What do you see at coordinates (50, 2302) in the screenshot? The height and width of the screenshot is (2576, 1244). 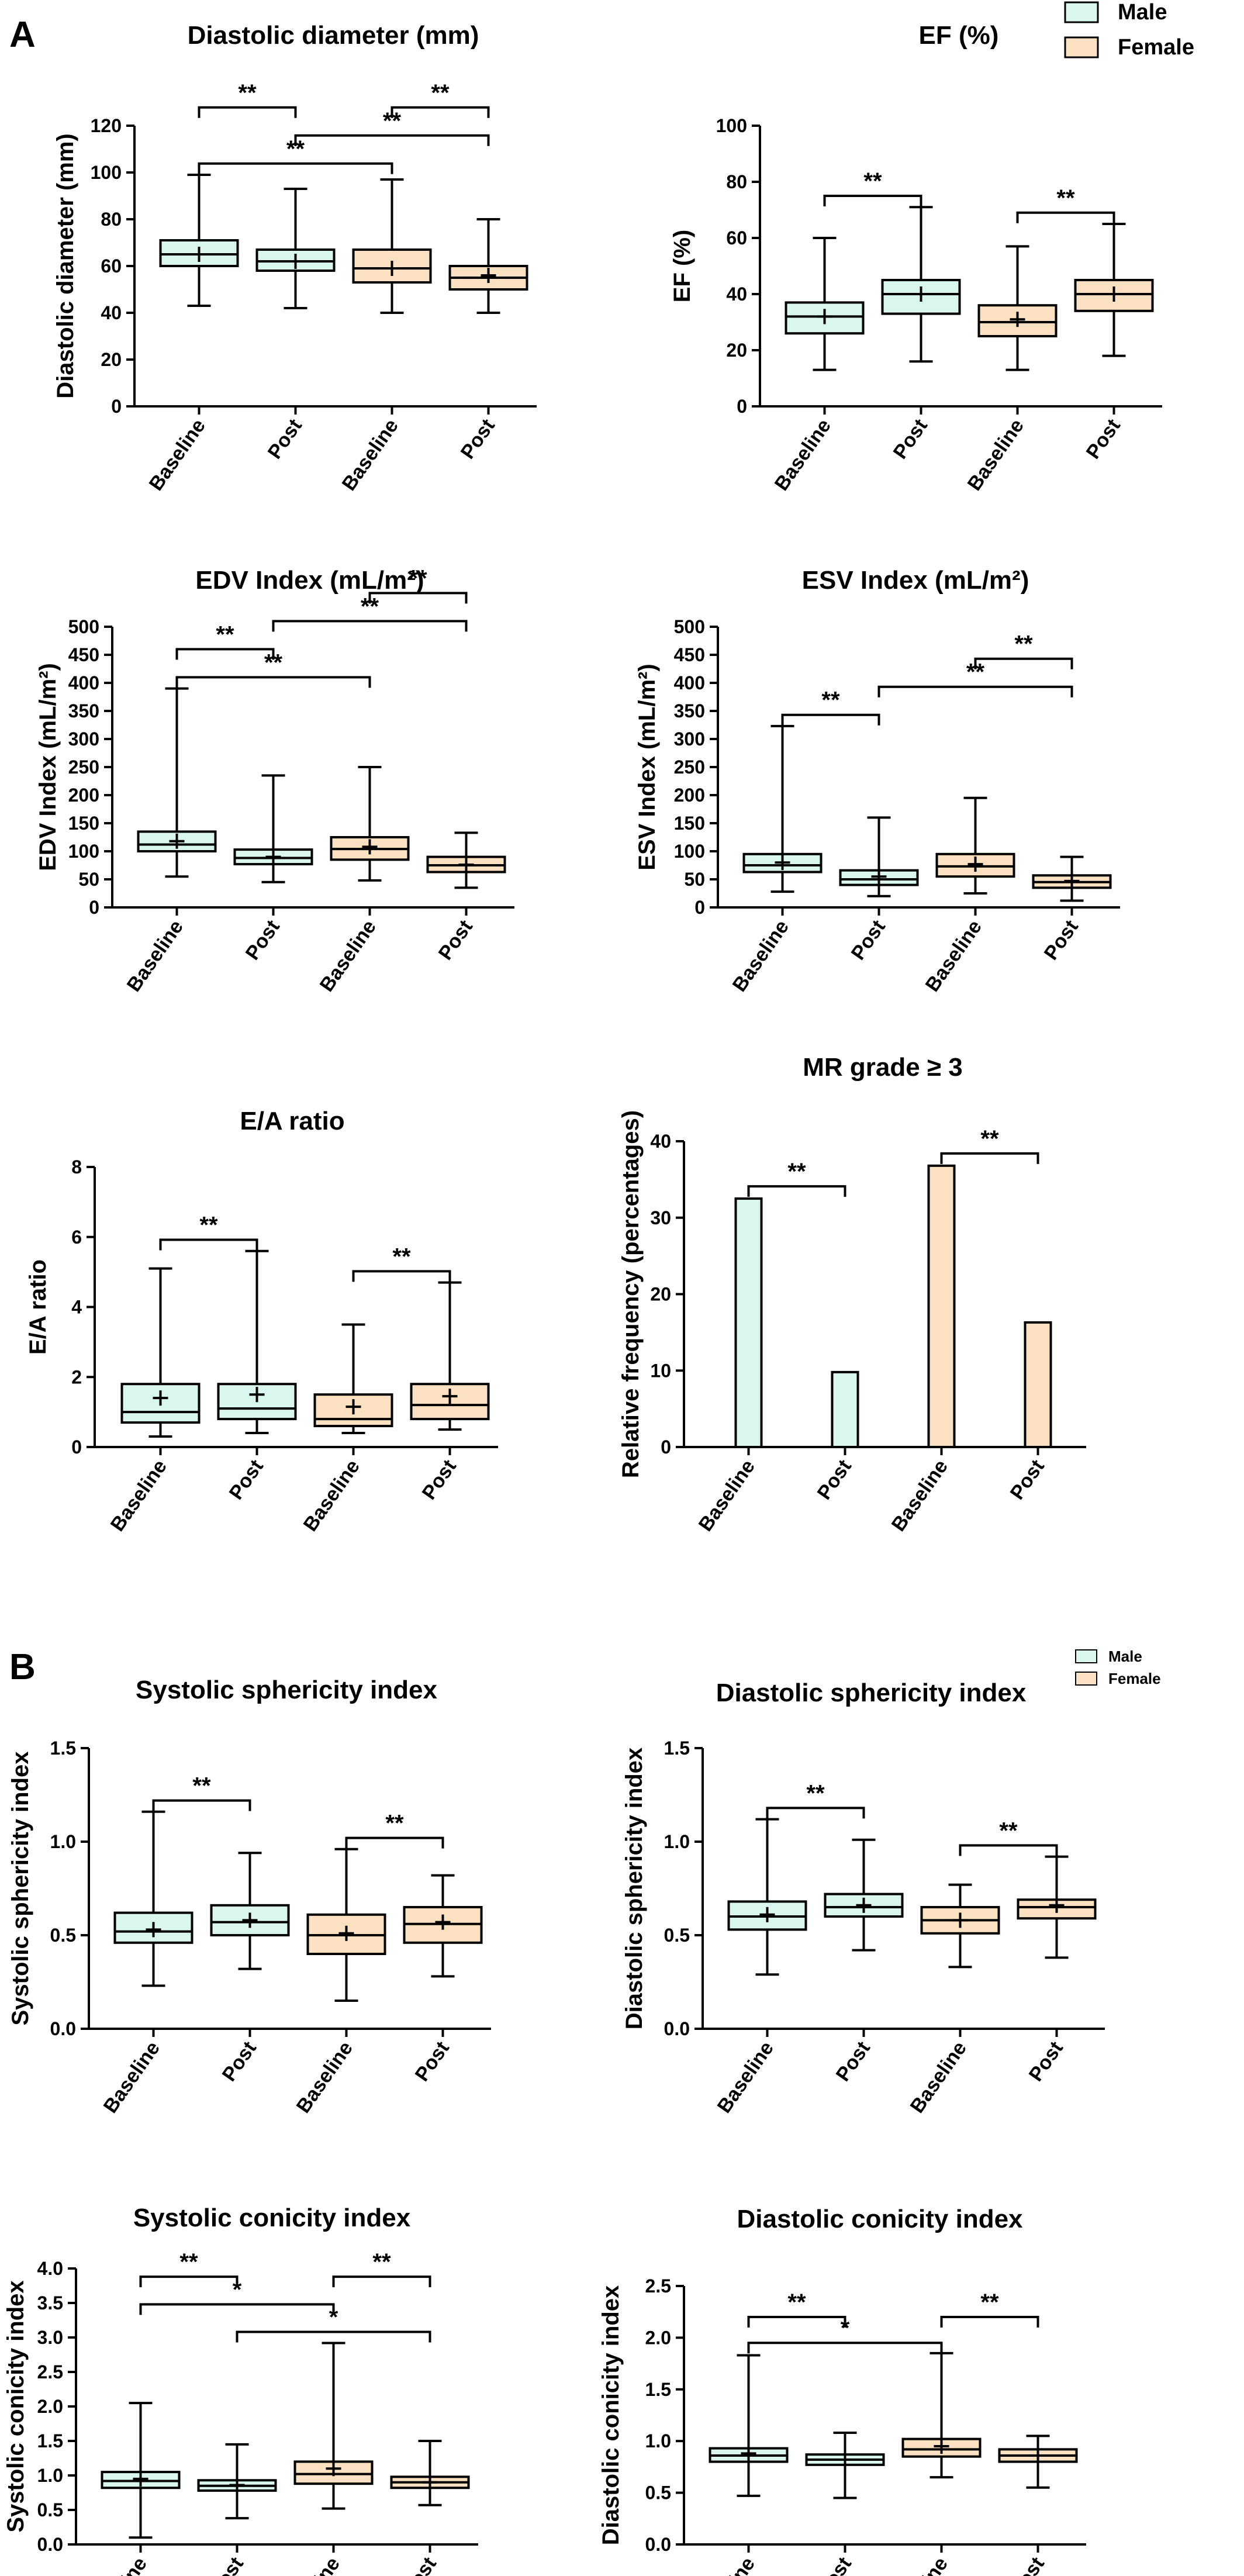 I see `y-tick-label: 3.5` at bounding box center [50, 2302].